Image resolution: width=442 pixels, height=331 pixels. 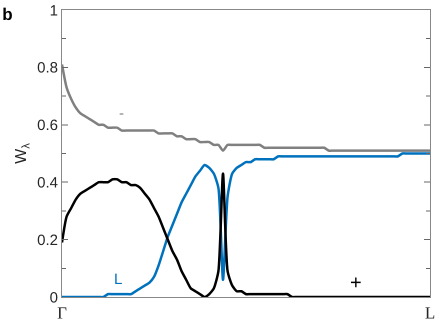 What do you see at coordinates (54, 11) in the screenshot?
I see `y-tick-label: 1` at bounding box center [54, 11].